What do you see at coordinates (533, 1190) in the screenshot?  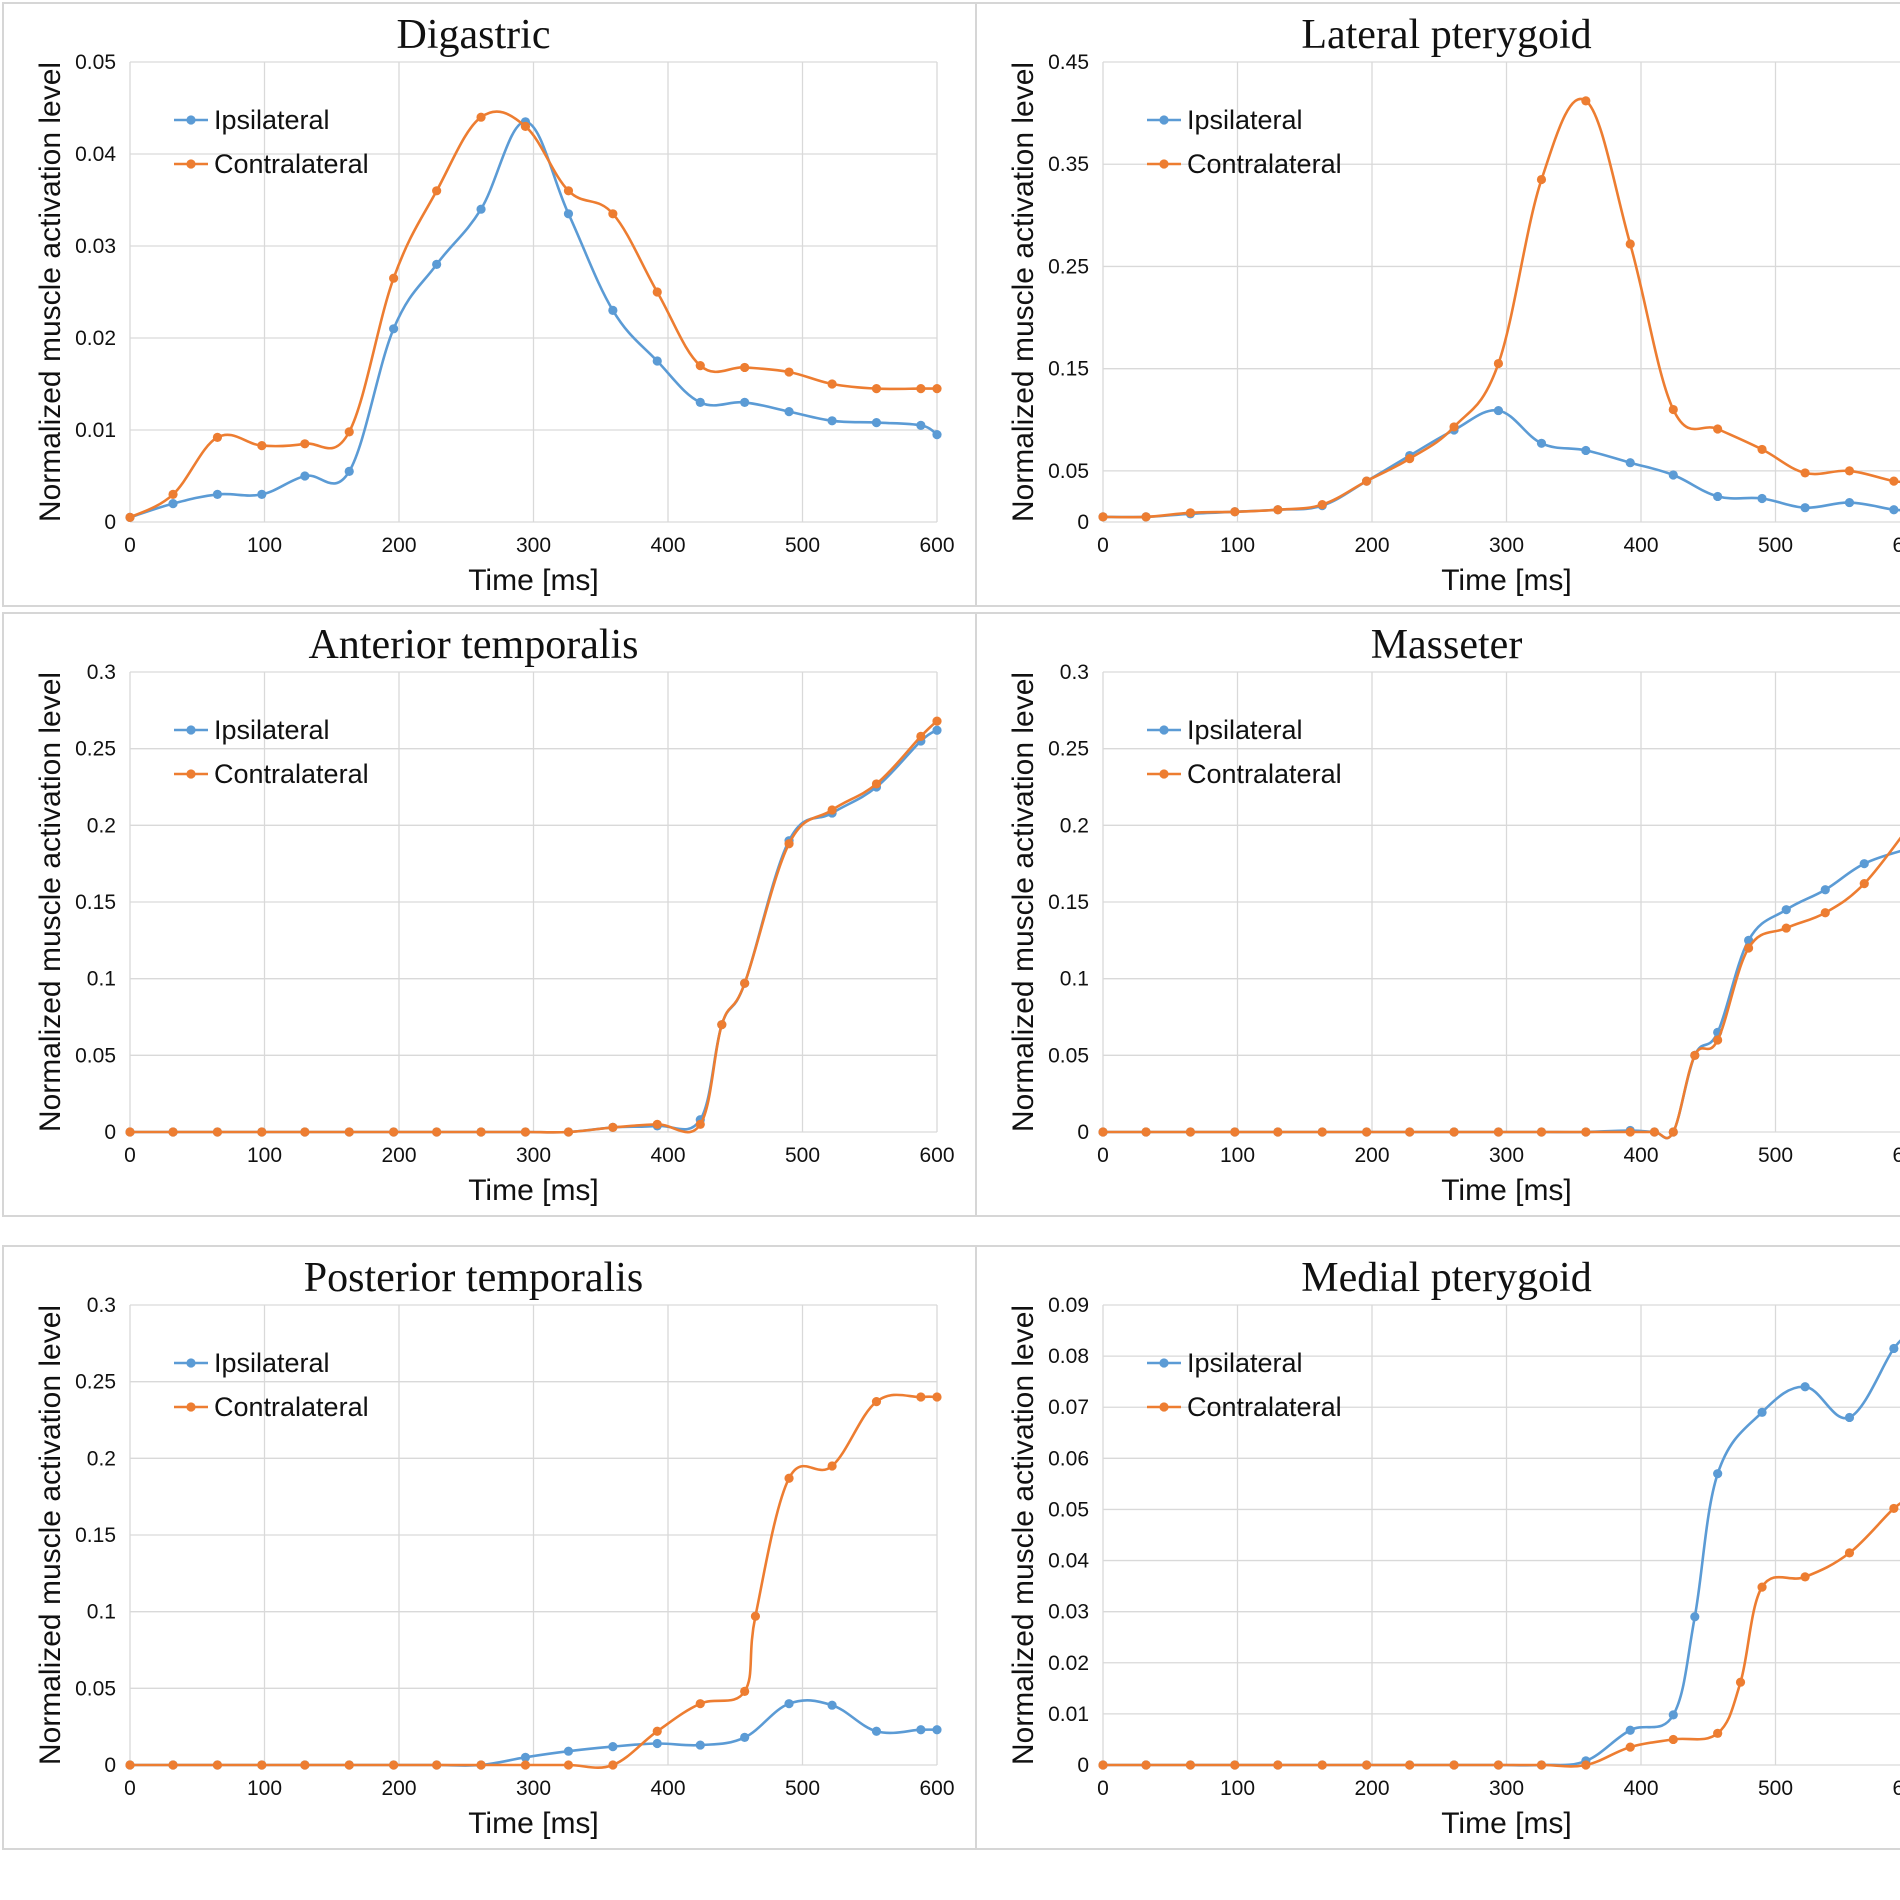 I see `x-axis-label: Time [ms]` at bounding box center [533, 1190].